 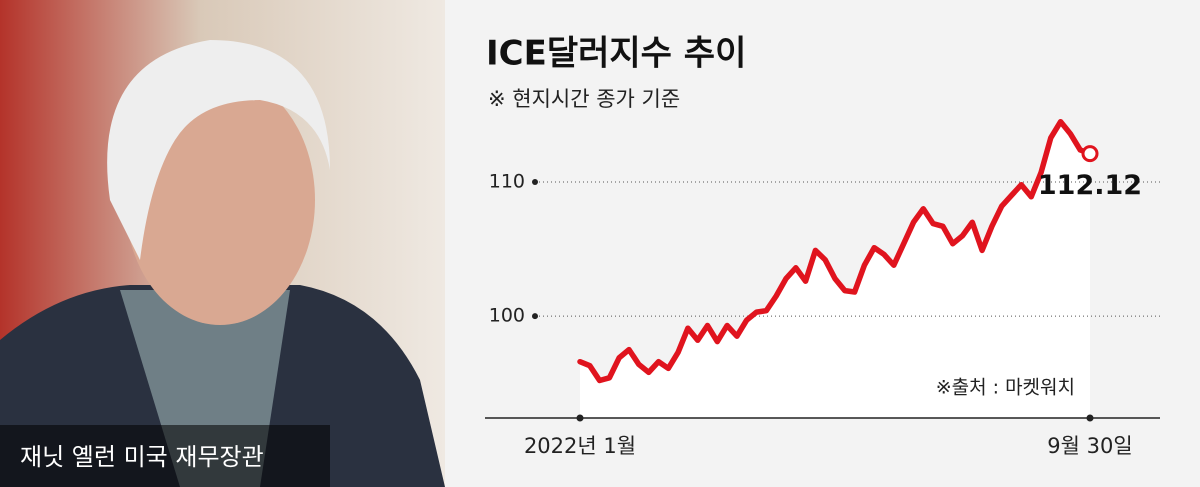 What do you see at coordinates (1090, 185) in the screenshot?
I see `end-value-label: 112.12` at bounding box center [1090, 185].